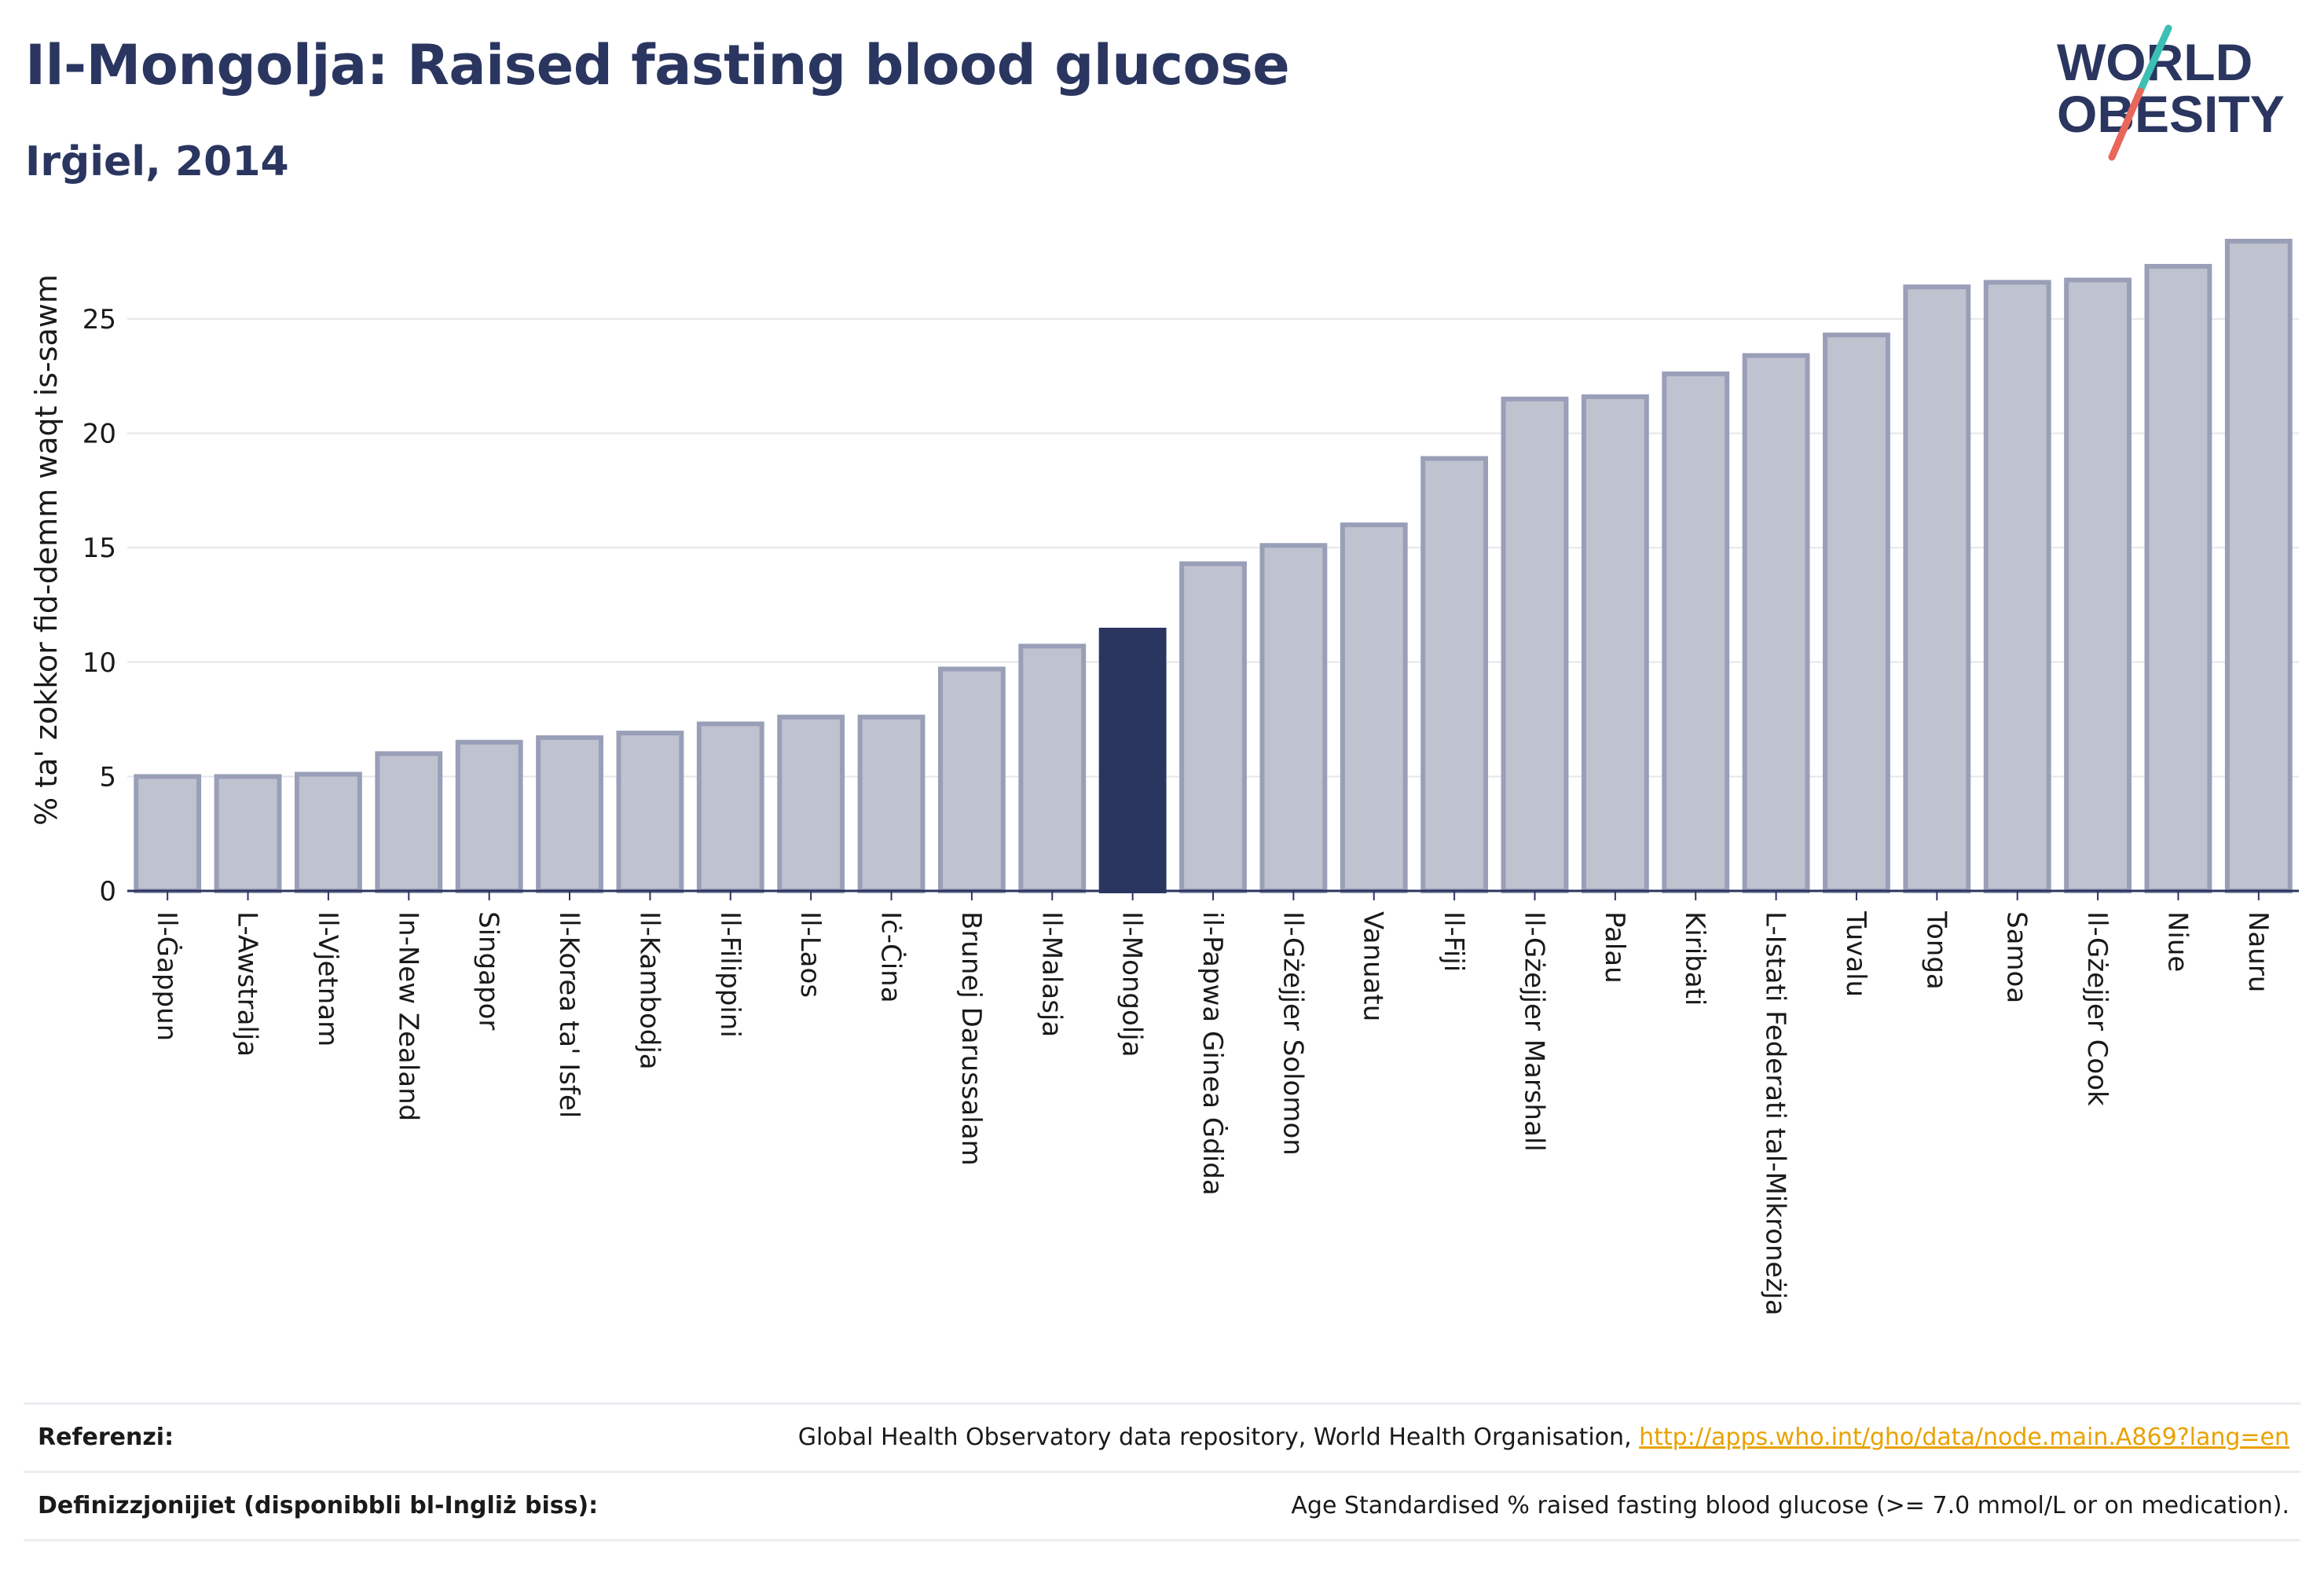 Image resolution: width=2324 pixels, height=1576 pixels. Describe the element at coordinates (167, 976) in the screenshot. I see `x-tick-label: Il-Ġappun` at that location.